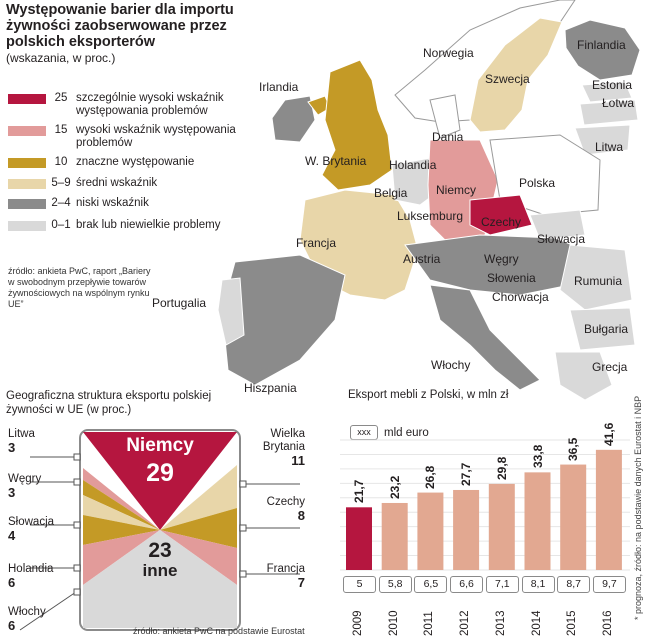  I want to click on label-austria: Austria, so click(422, 259).